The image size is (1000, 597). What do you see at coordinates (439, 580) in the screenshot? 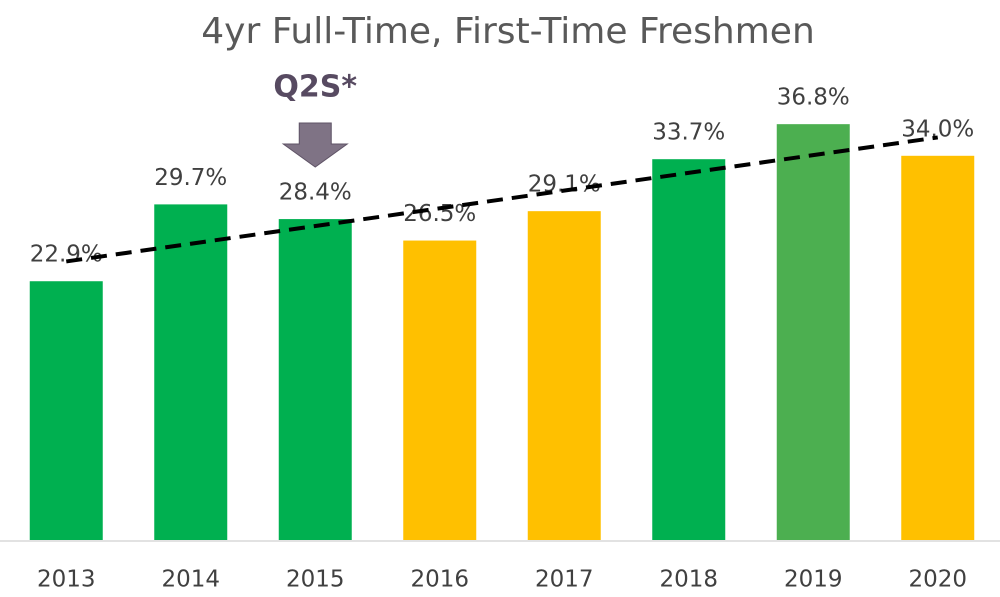
I see `x-tick-label: 2016` at bounding box center [439, 580].